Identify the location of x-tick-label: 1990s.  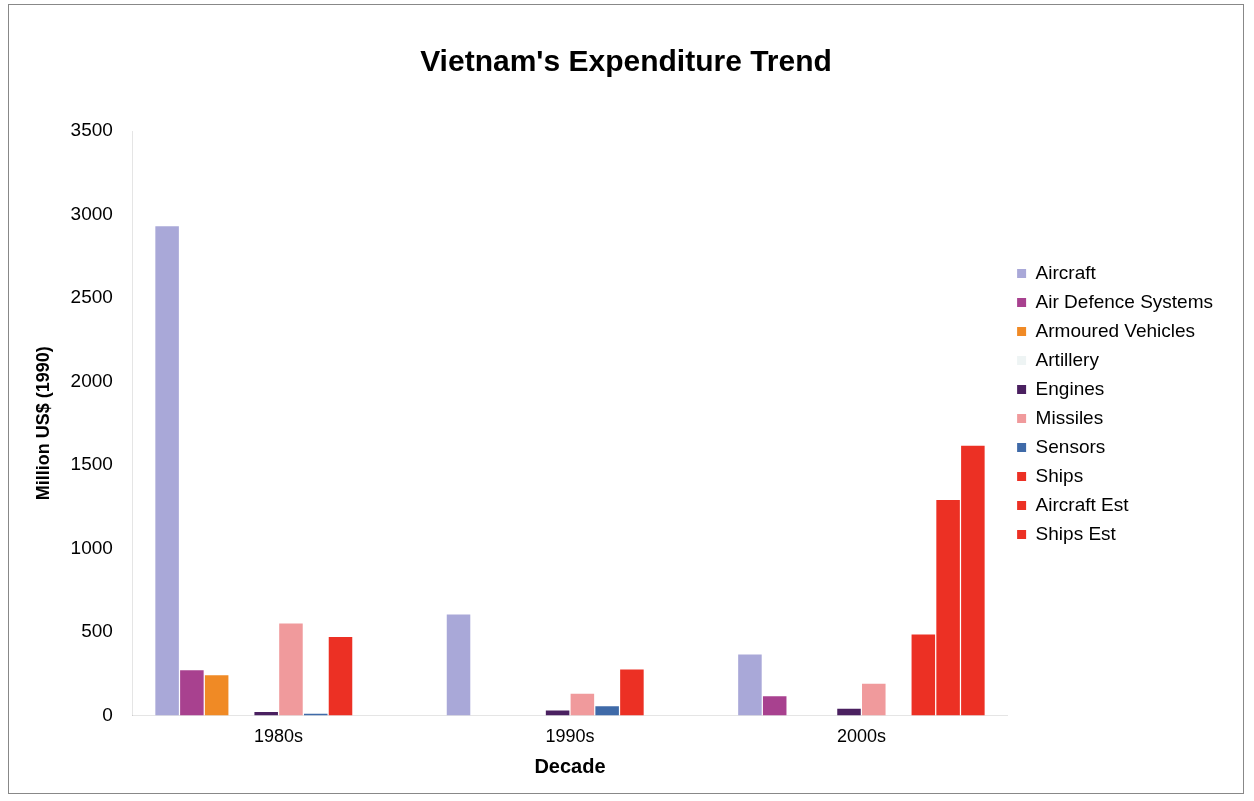
(570, 736).